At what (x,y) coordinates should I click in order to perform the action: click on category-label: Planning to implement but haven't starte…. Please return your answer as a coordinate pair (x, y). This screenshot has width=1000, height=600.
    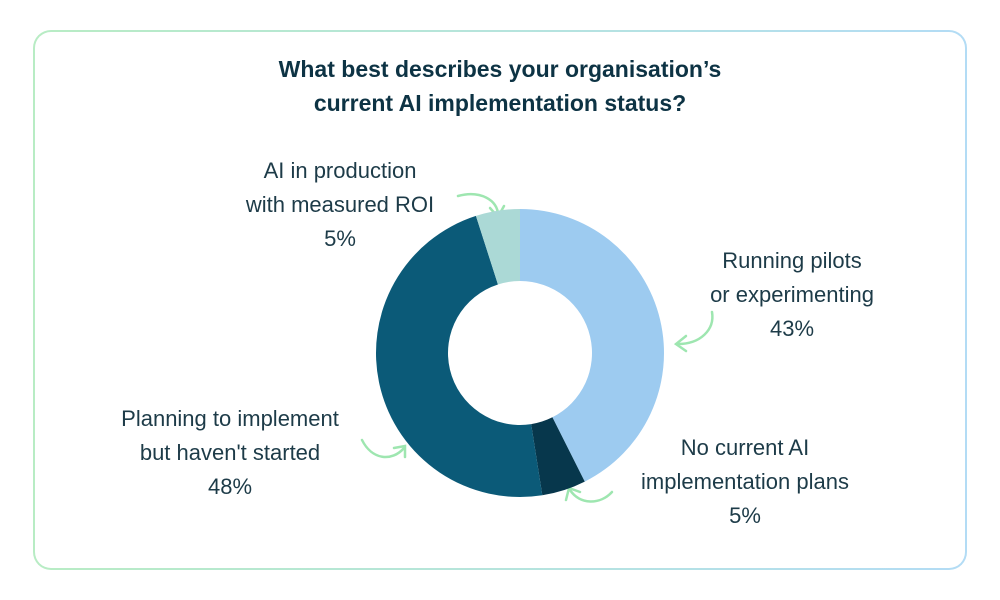
    Looking at the image, I should click on (230, 435).